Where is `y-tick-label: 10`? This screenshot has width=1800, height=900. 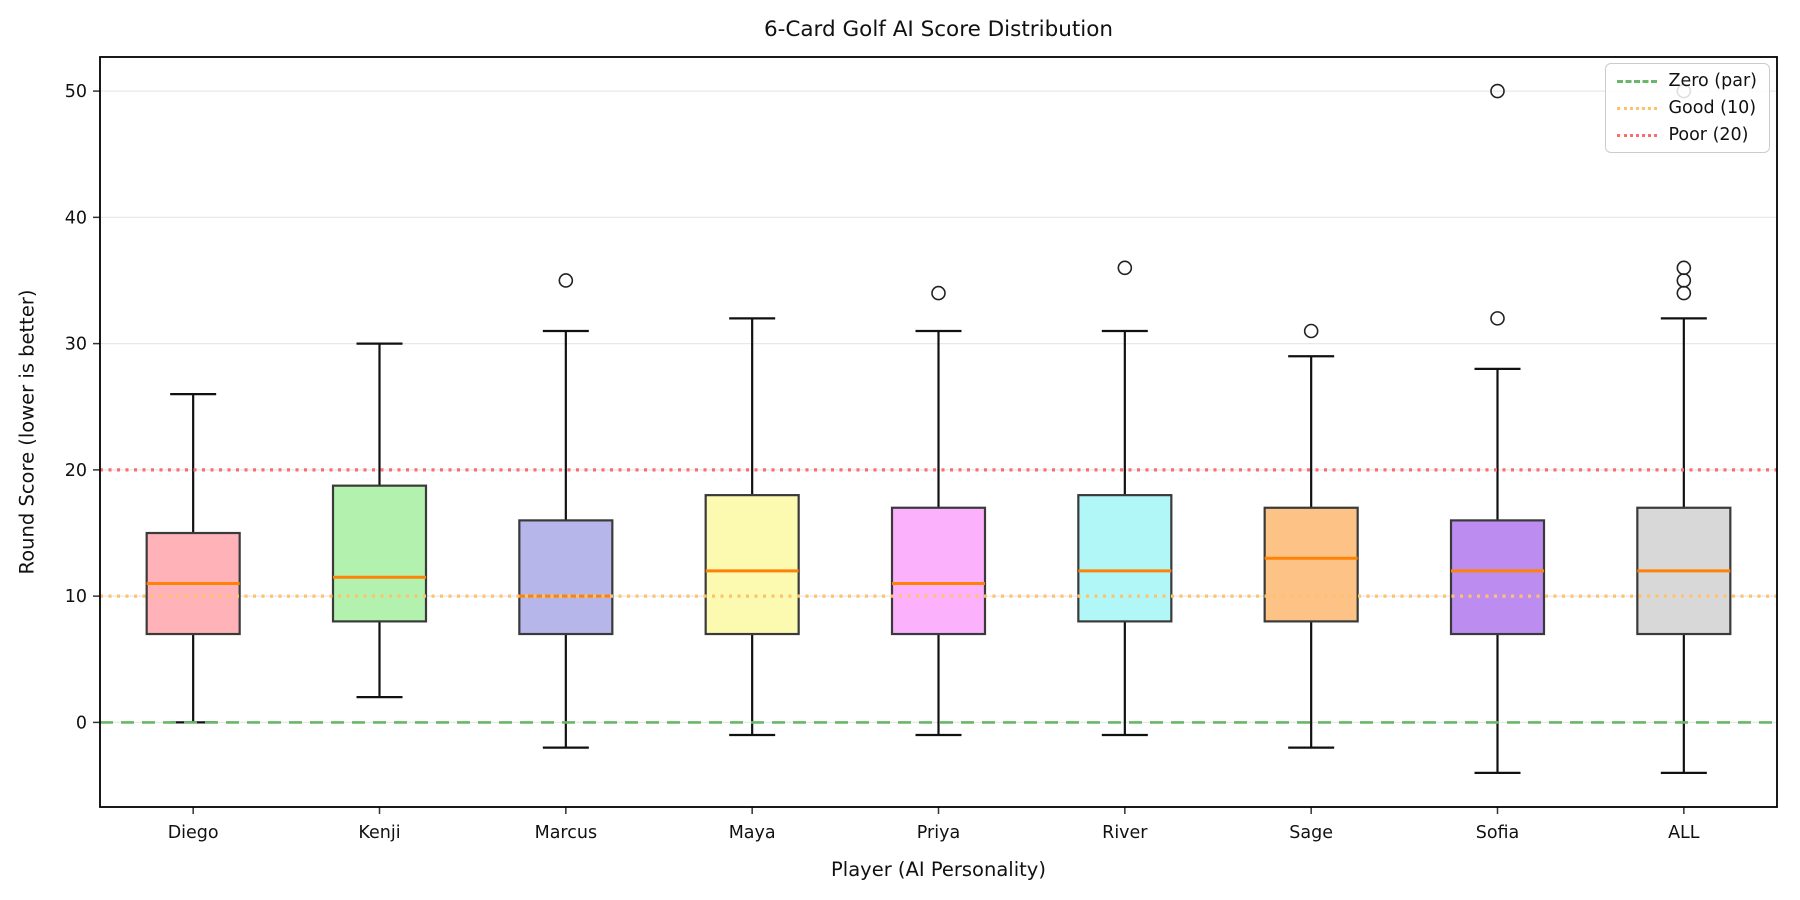 y-tick-label: 10 is located at coordinates (76, 597).